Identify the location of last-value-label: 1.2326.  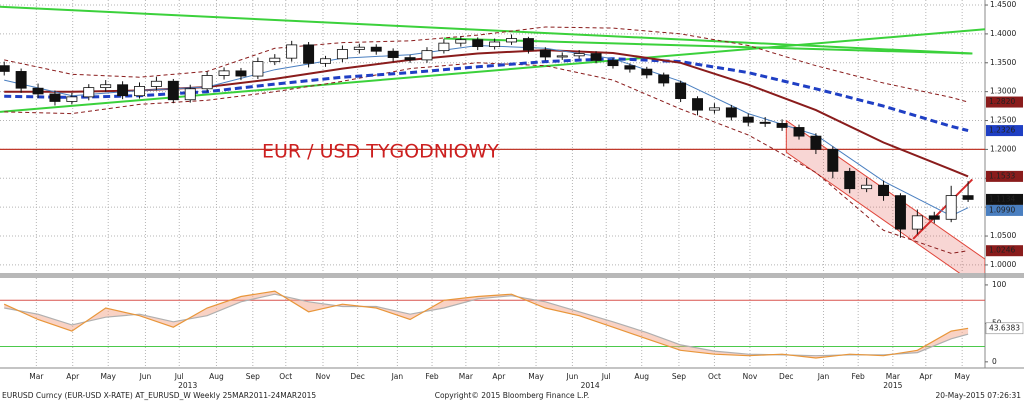
(1002, 130).